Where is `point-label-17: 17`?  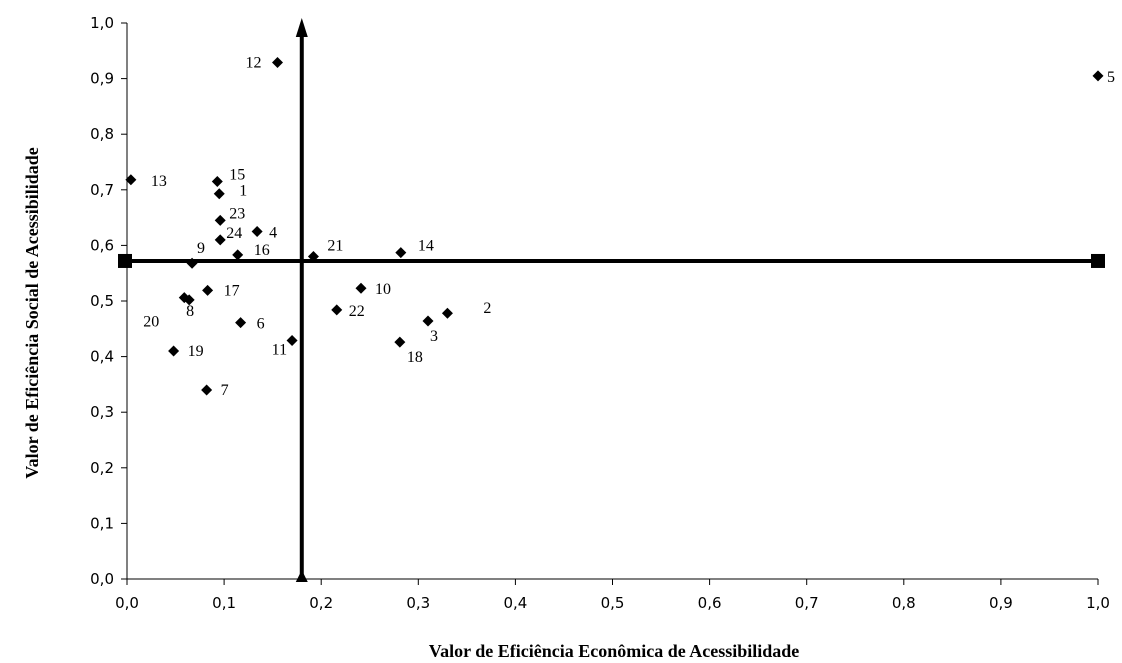
point-label-17: 17 is located at coordinates (232, 290).